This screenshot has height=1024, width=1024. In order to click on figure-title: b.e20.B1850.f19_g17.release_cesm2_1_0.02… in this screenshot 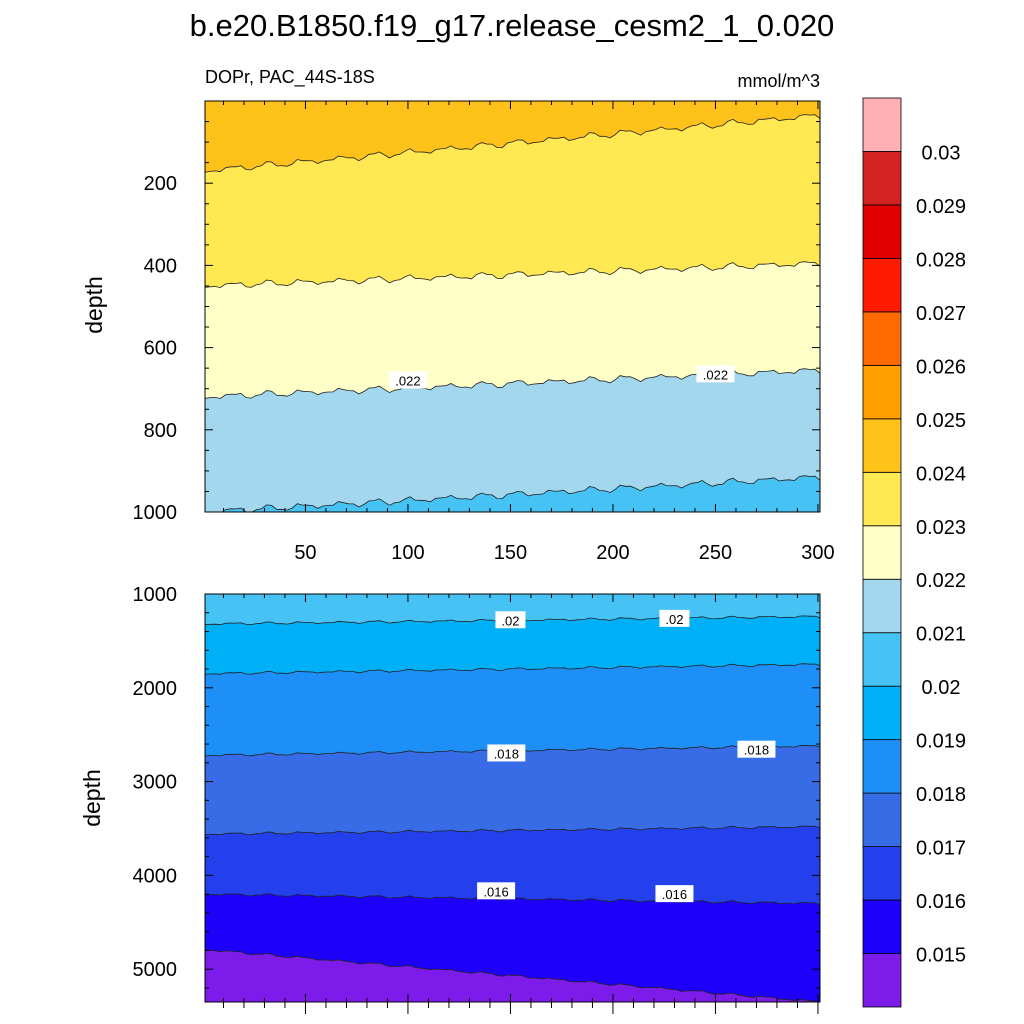, I will do `click(512, 25)`.